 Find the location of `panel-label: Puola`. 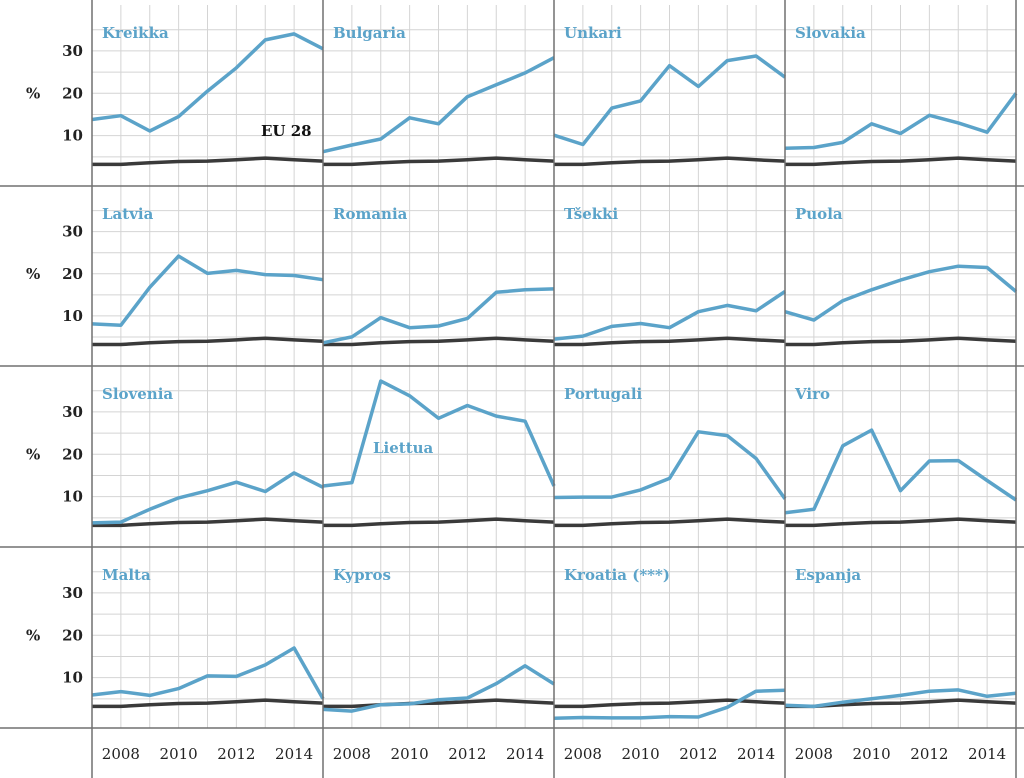

panel-label: Puola is located at coordinates (819, 214).